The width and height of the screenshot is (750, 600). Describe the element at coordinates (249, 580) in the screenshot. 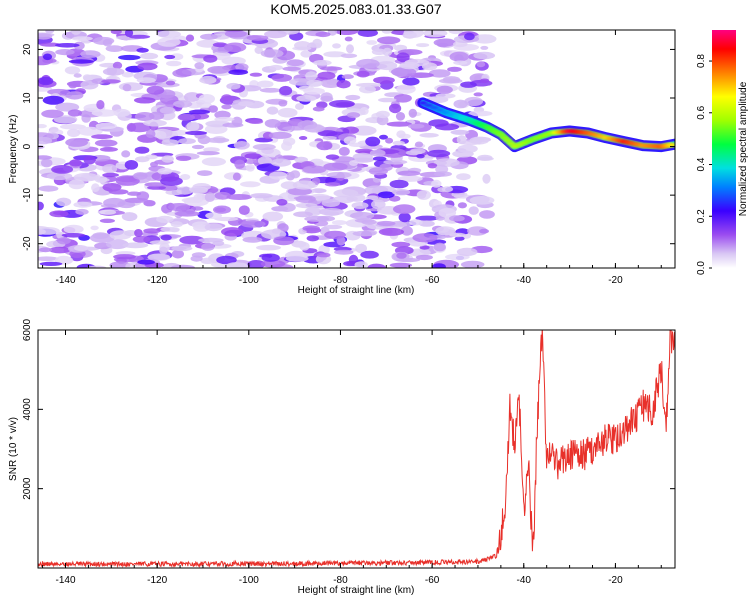

I see `snr-x-tick-label: -100` at that location.